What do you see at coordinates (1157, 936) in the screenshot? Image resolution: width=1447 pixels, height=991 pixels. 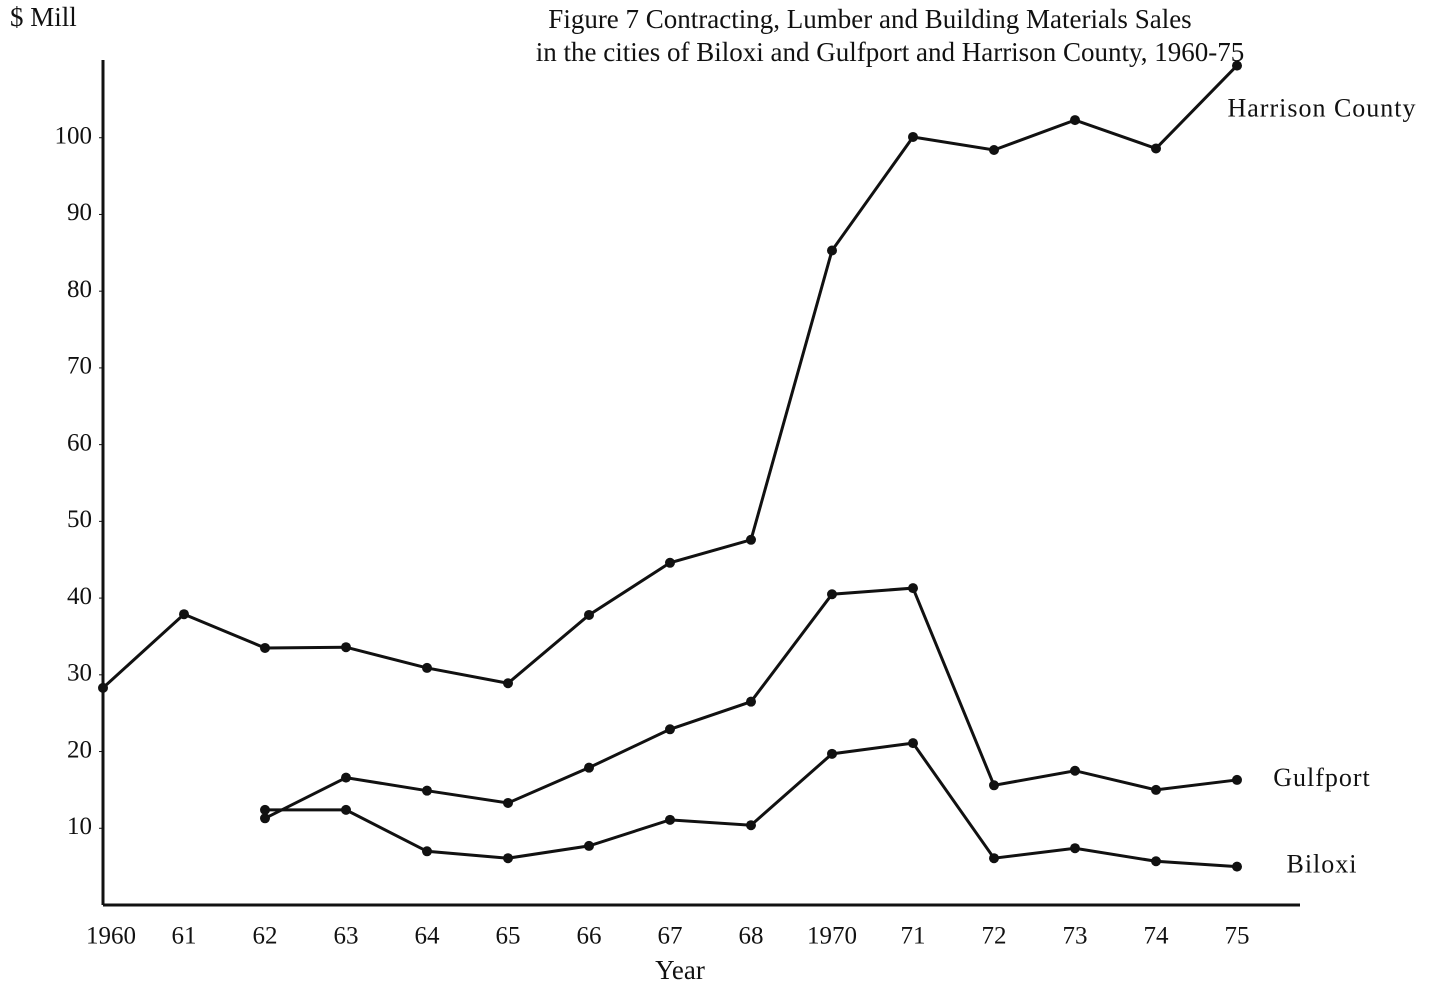 I see `x-tick-label: 74` at bounding box center [1157, 936].